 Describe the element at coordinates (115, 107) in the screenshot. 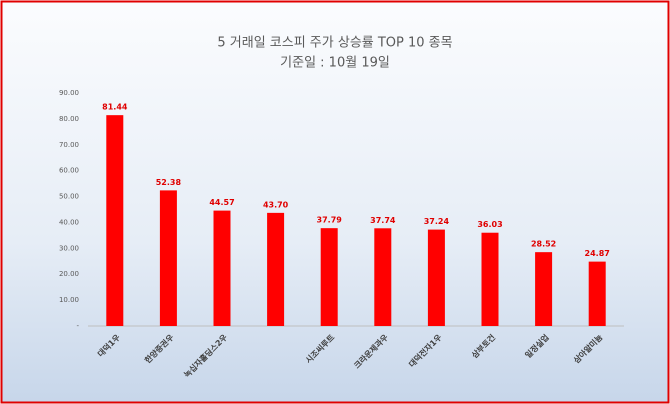

I see `value-label: 81.44` at that location.